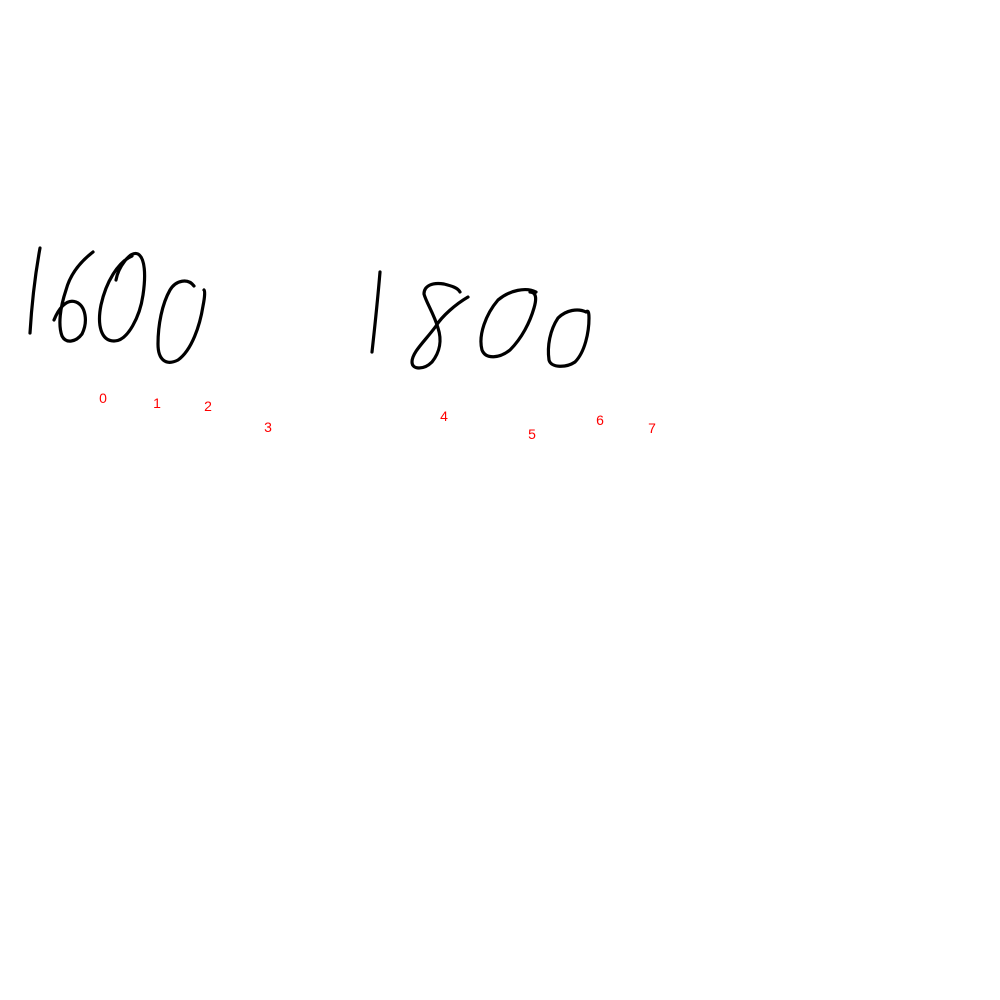 This screenshot has height=1000, width=1000. What do you see at coordinates (600, 420) in the screenshot?
I see `marker-label-6: 6` at bounding box center [600, 420].